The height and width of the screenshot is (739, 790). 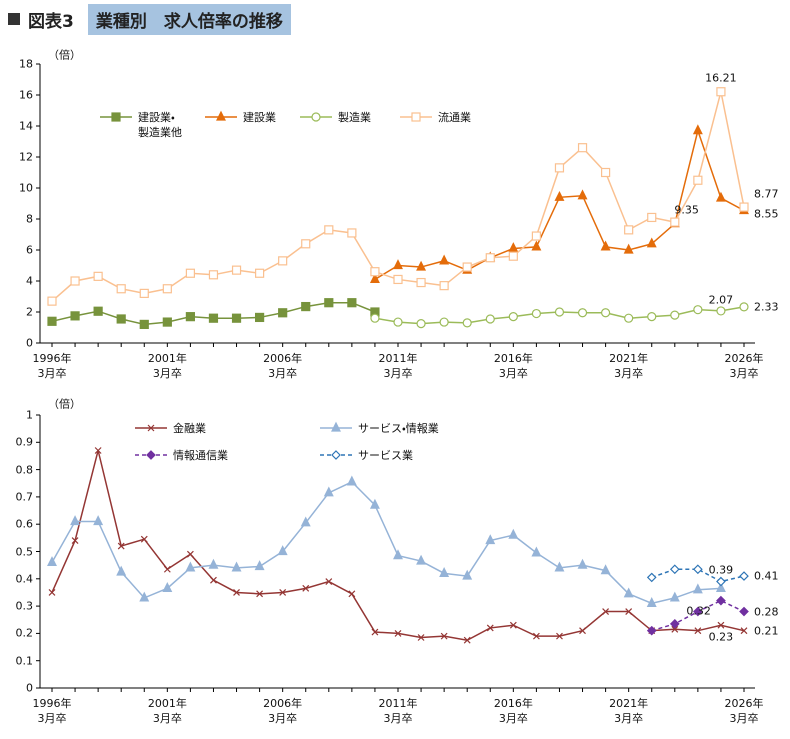 What do you see at coordinates (29, 250) in the screenshot?
I see `y-tick-label: 6` at bounding box center [29, 250].